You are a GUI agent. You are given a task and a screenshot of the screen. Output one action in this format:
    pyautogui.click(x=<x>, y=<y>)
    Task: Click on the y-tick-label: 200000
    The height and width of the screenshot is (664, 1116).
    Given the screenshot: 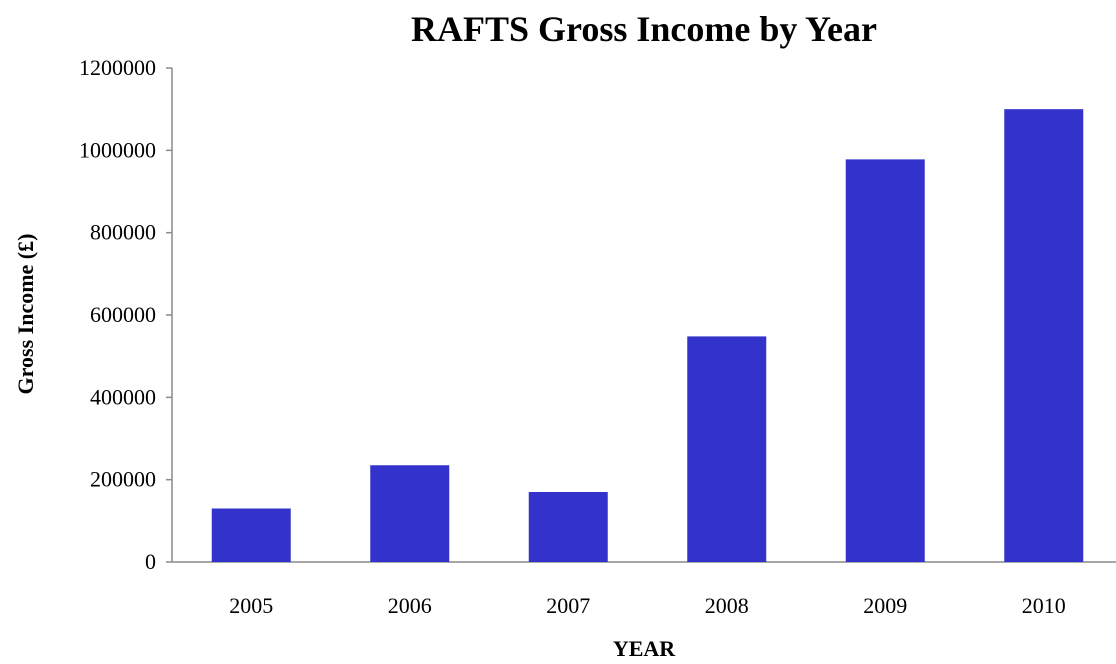 What is the action you would take?
    pyautogui.click(x=123, y=479)
    